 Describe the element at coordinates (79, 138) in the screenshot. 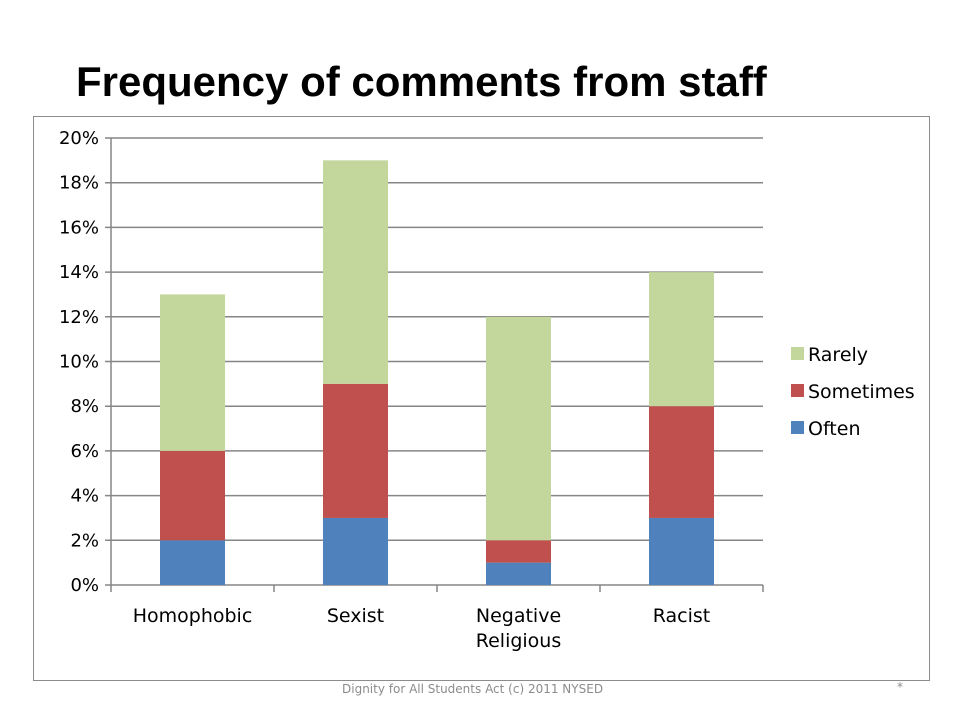

I see `y-tick-label: 20%` at that location.